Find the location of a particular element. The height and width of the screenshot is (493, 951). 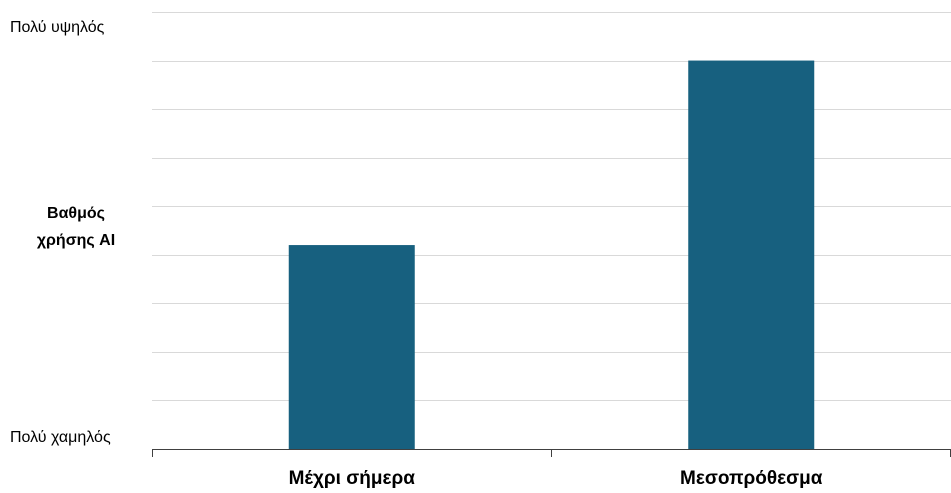

y-top-label: Πολύ υψηλός is located at coordinates (57, 27).